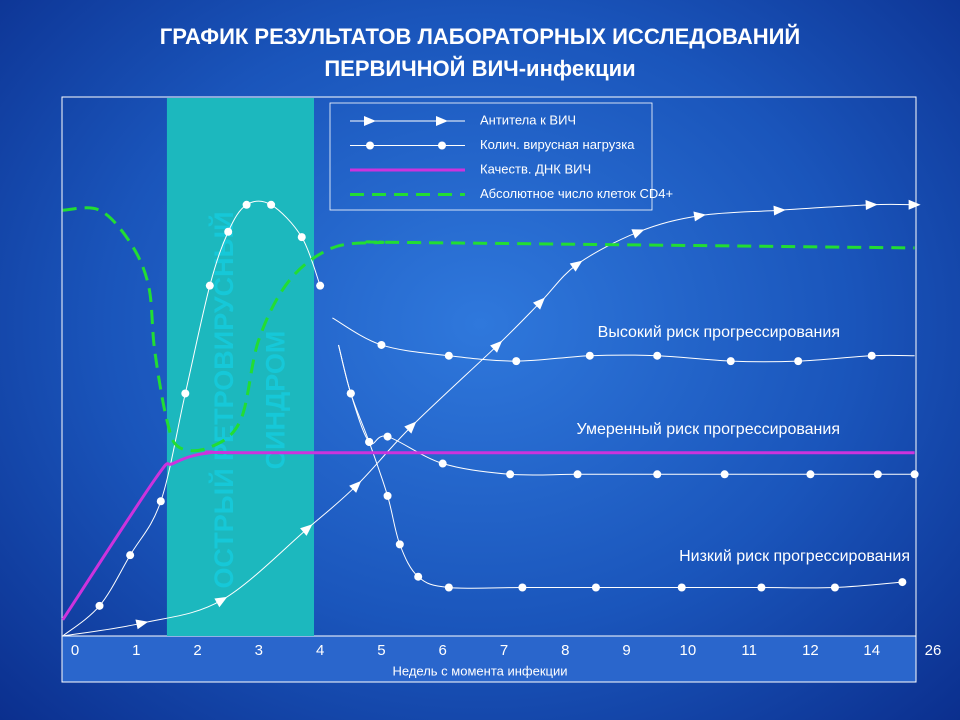 This screenshot has width=960, height=720. Describe the element at coordinates (197, 650) in the screenshot. I see `x-tick-label: 2` at that location.